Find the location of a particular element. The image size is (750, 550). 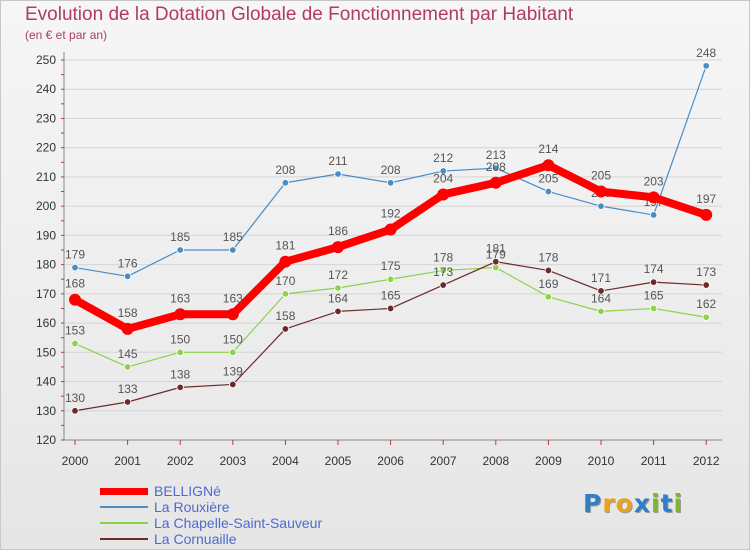

x-tick-label: 2011 is located at coordinates (654, 461).